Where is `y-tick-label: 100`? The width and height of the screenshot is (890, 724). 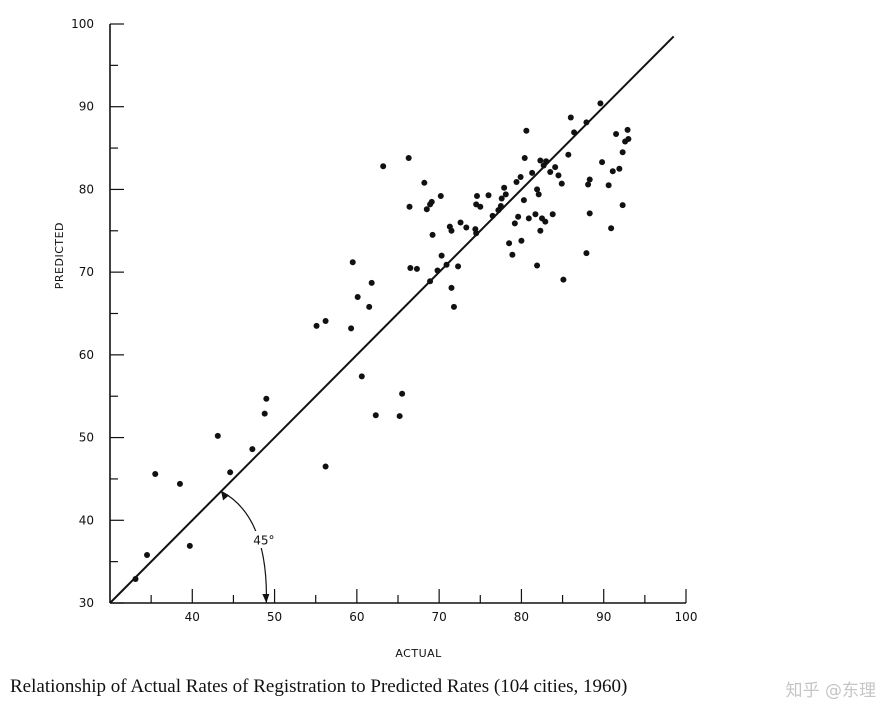
y-tick-label: 100 is located at coordinates (82, 24).